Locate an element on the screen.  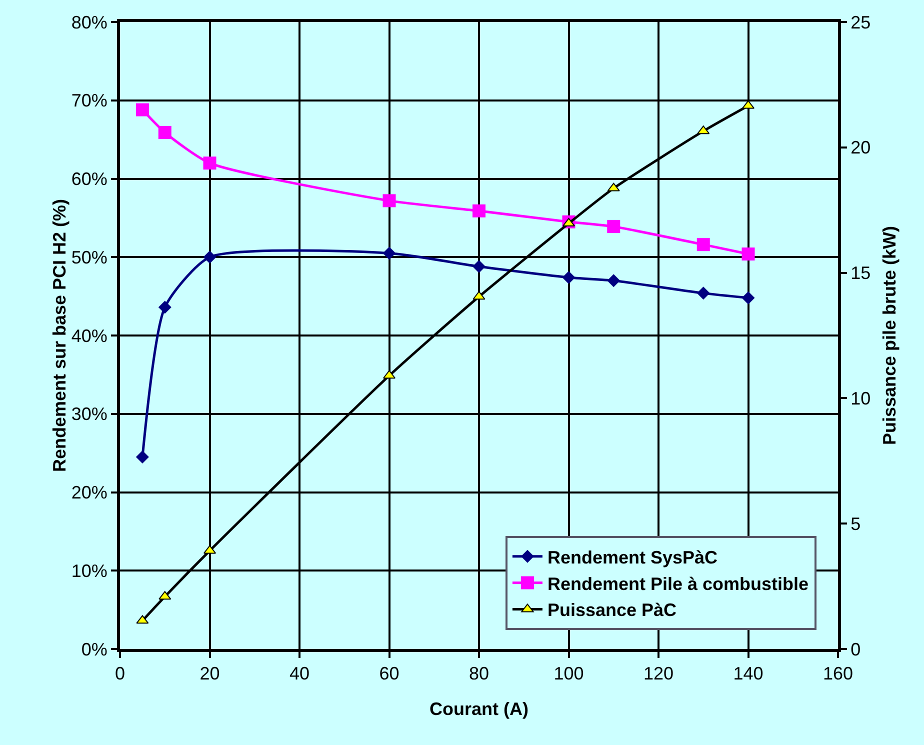
y-tick-label: 20% is located at coordinates (89, 492).